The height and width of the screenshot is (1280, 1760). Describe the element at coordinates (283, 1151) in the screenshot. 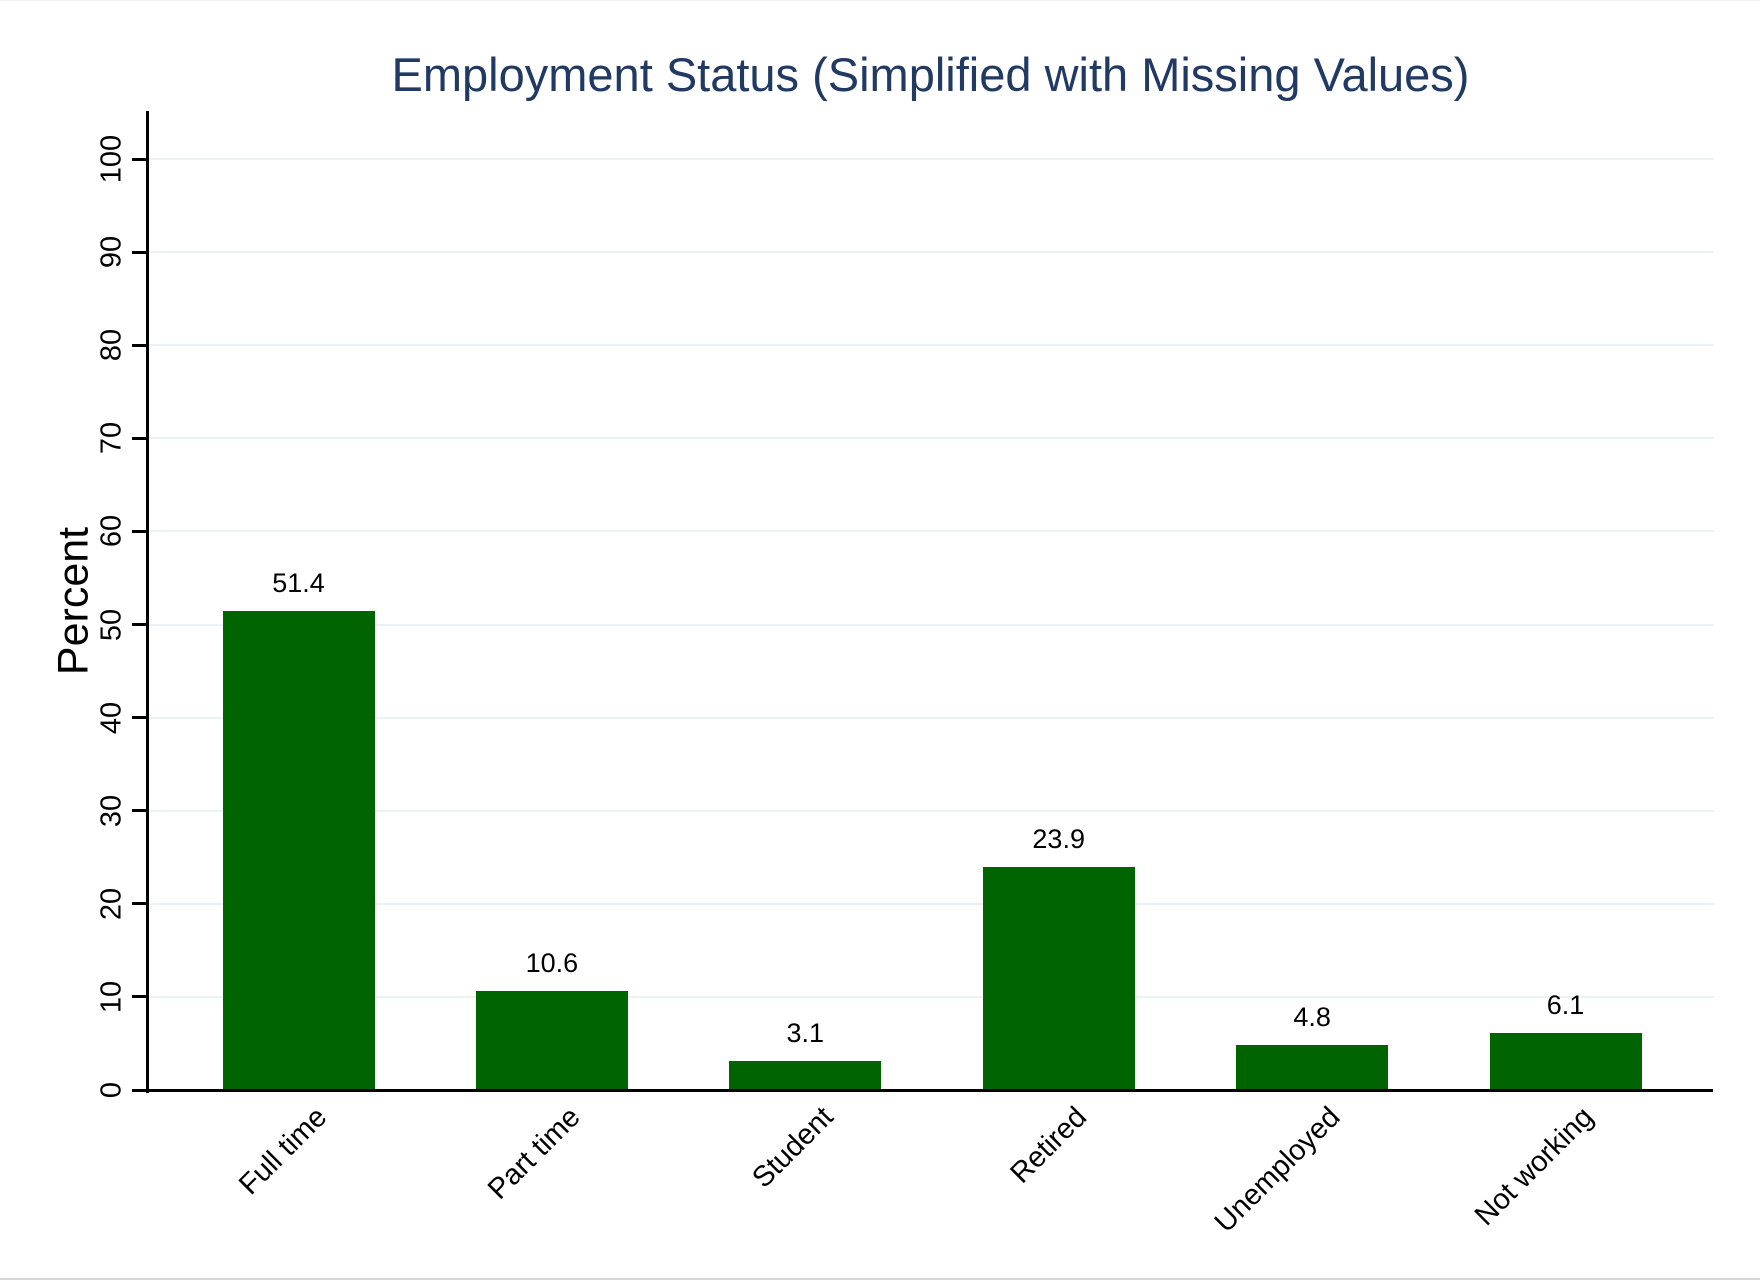

I see `x-tick-label-full-time: Full time` at that location.